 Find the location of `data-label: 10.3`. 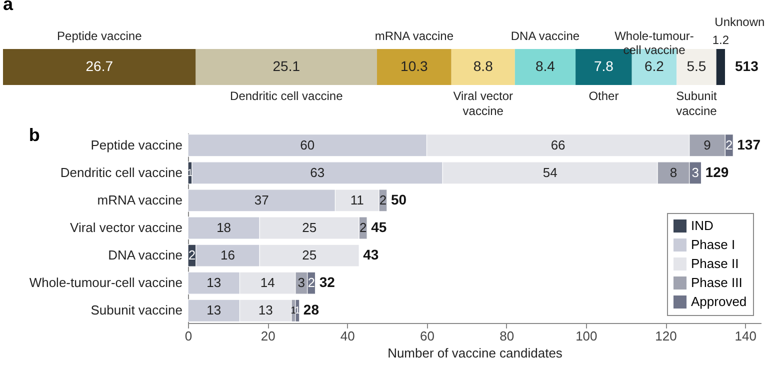

data-label: 10.3 is located at coordinates (414, 66).